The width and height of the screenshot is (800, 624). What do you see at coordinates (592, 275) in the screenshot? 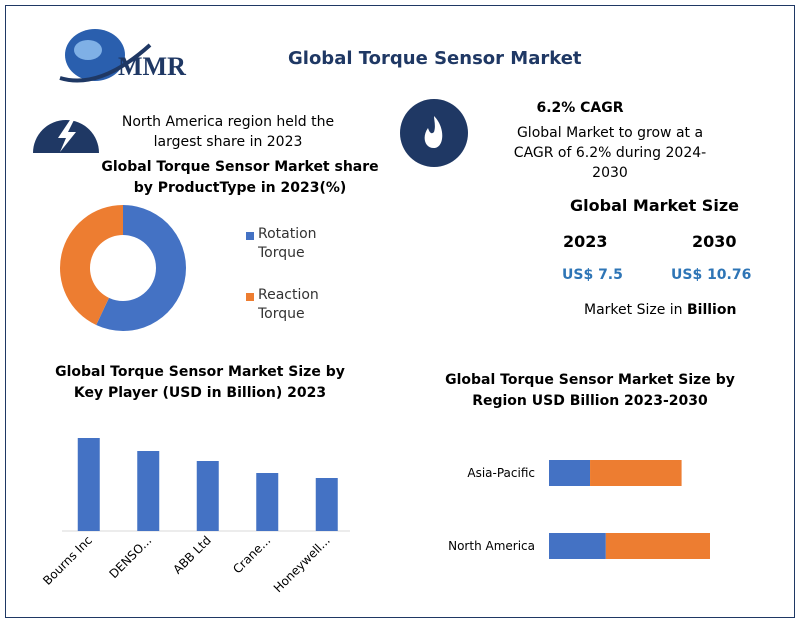
I see `size-value: US$ 7.5` at bounding box center [592, 275].